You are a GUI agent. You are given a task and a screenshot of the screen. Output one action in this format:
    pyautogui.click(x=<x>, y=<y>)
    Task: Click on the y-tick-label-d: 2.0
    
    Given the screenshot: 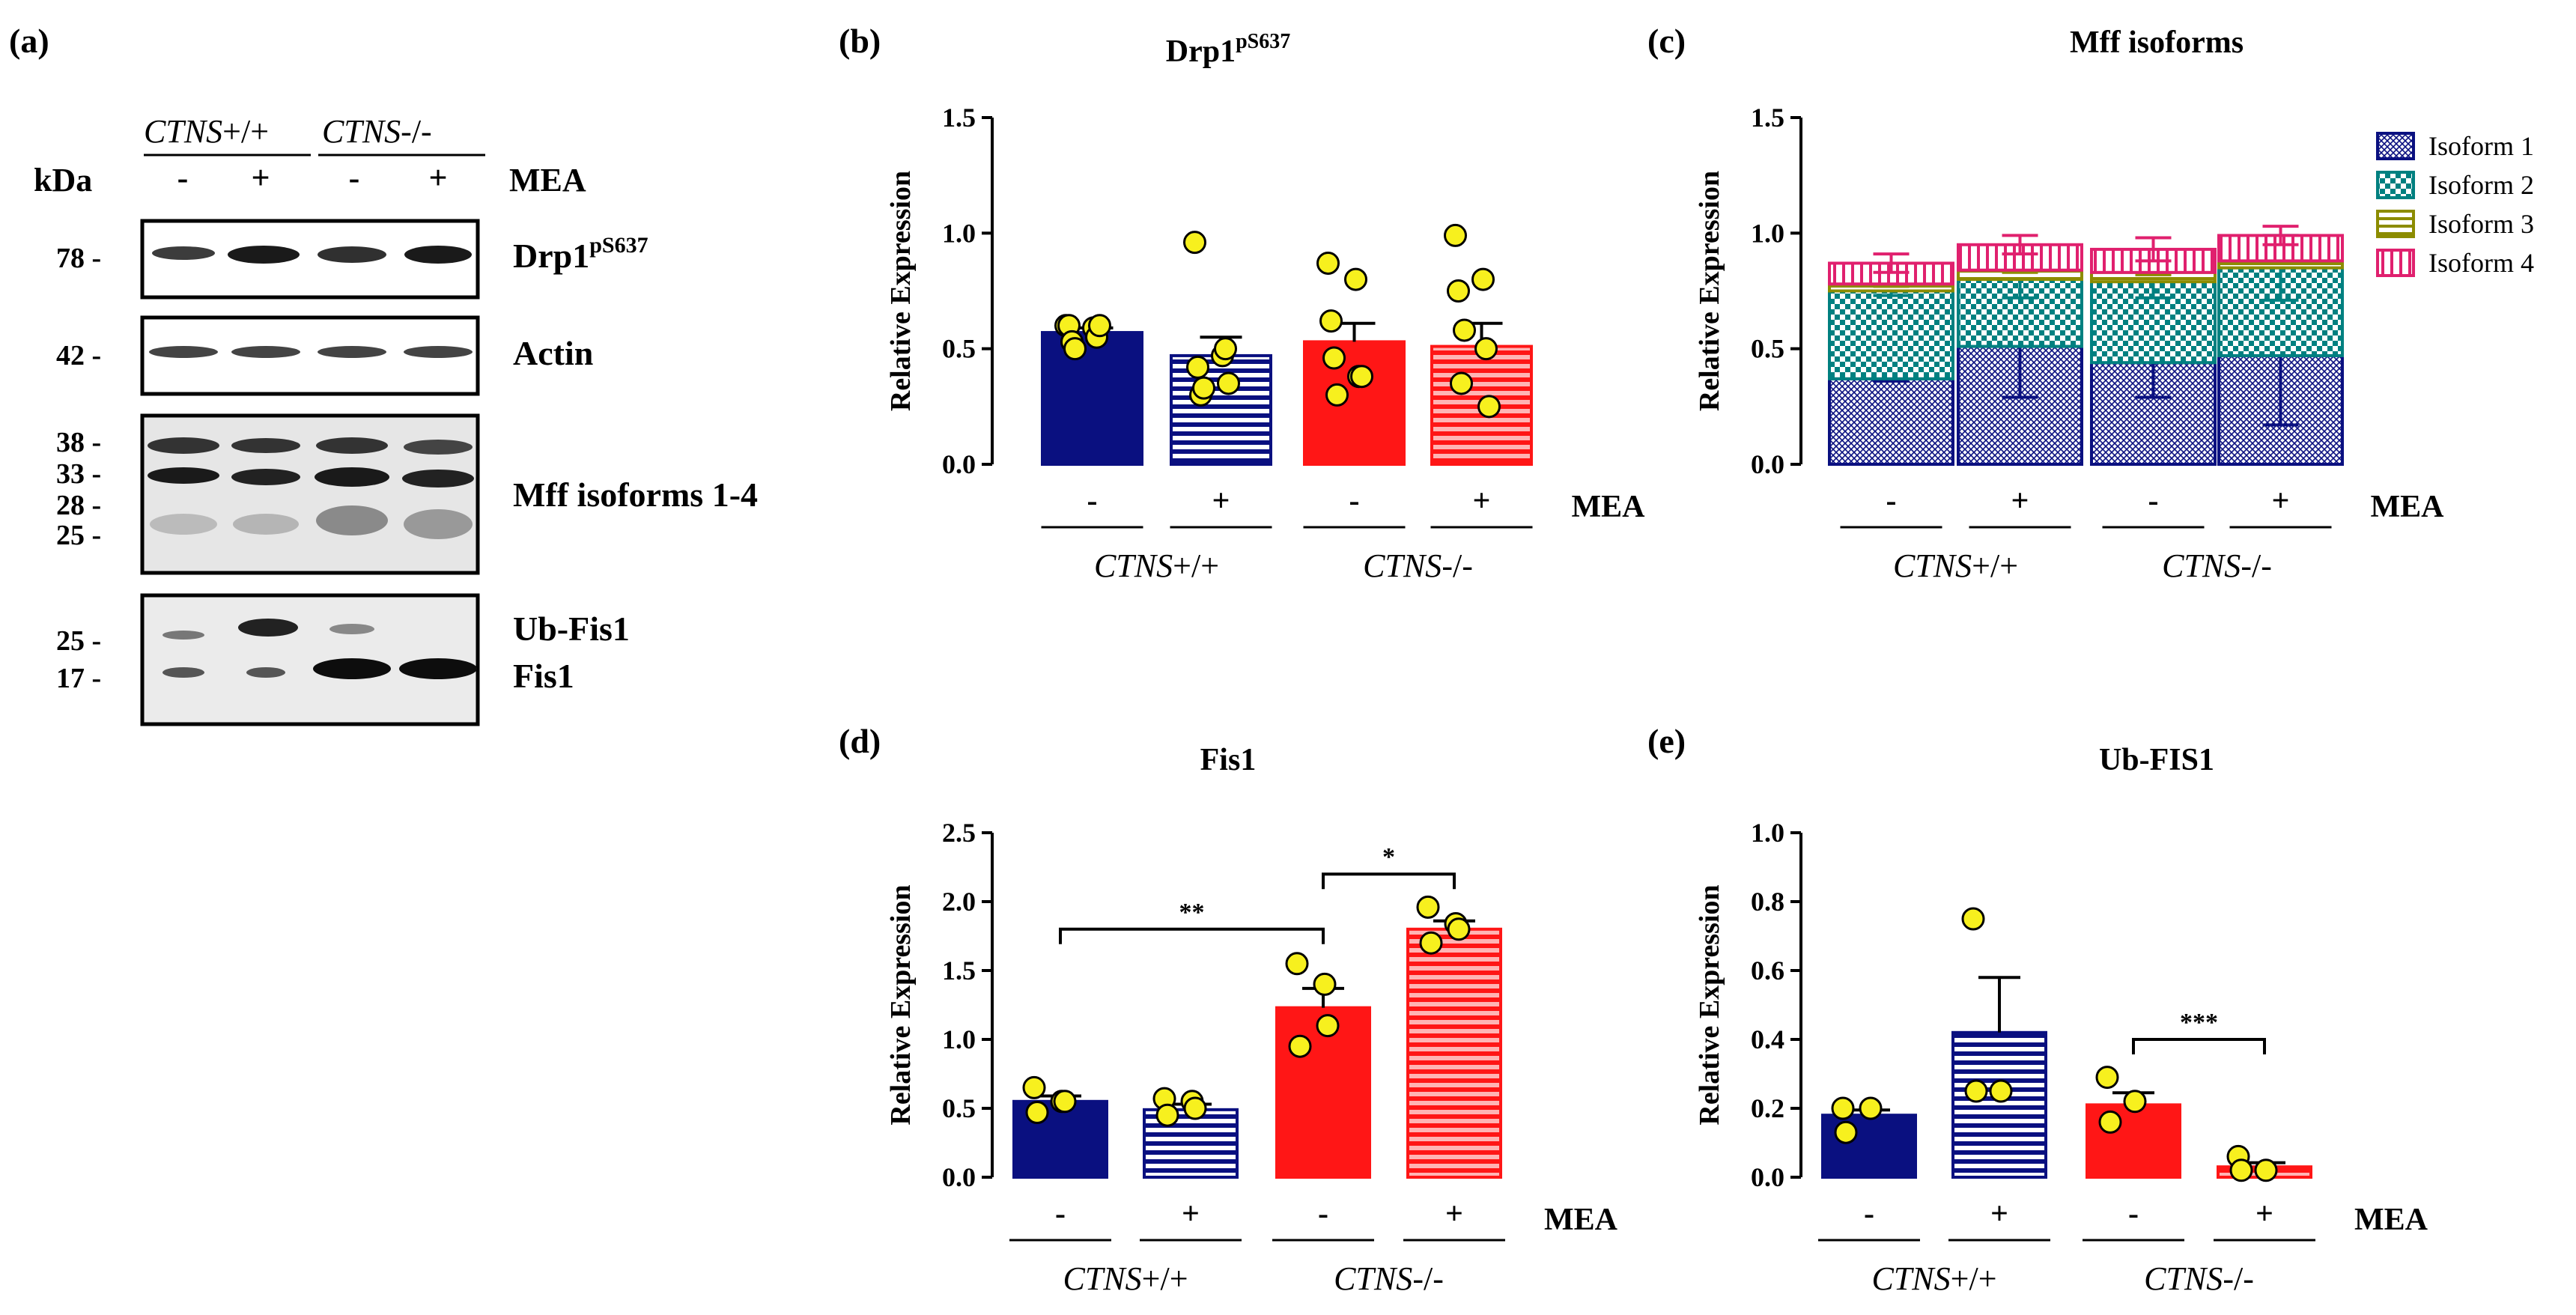 What is the action you would take?
    pyautogui.click(x=959, y=902)
    